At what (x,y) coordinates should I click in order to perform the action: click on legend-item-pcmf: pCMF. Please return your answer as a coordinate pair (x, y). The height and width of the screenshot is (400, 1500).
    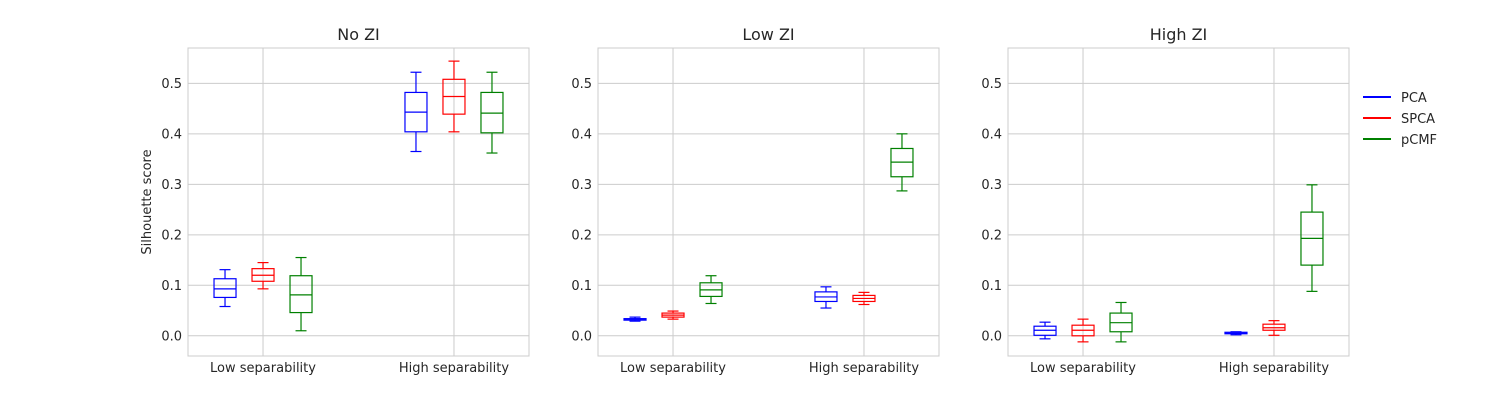
    Looking at the image, I should click on (1400, 140).